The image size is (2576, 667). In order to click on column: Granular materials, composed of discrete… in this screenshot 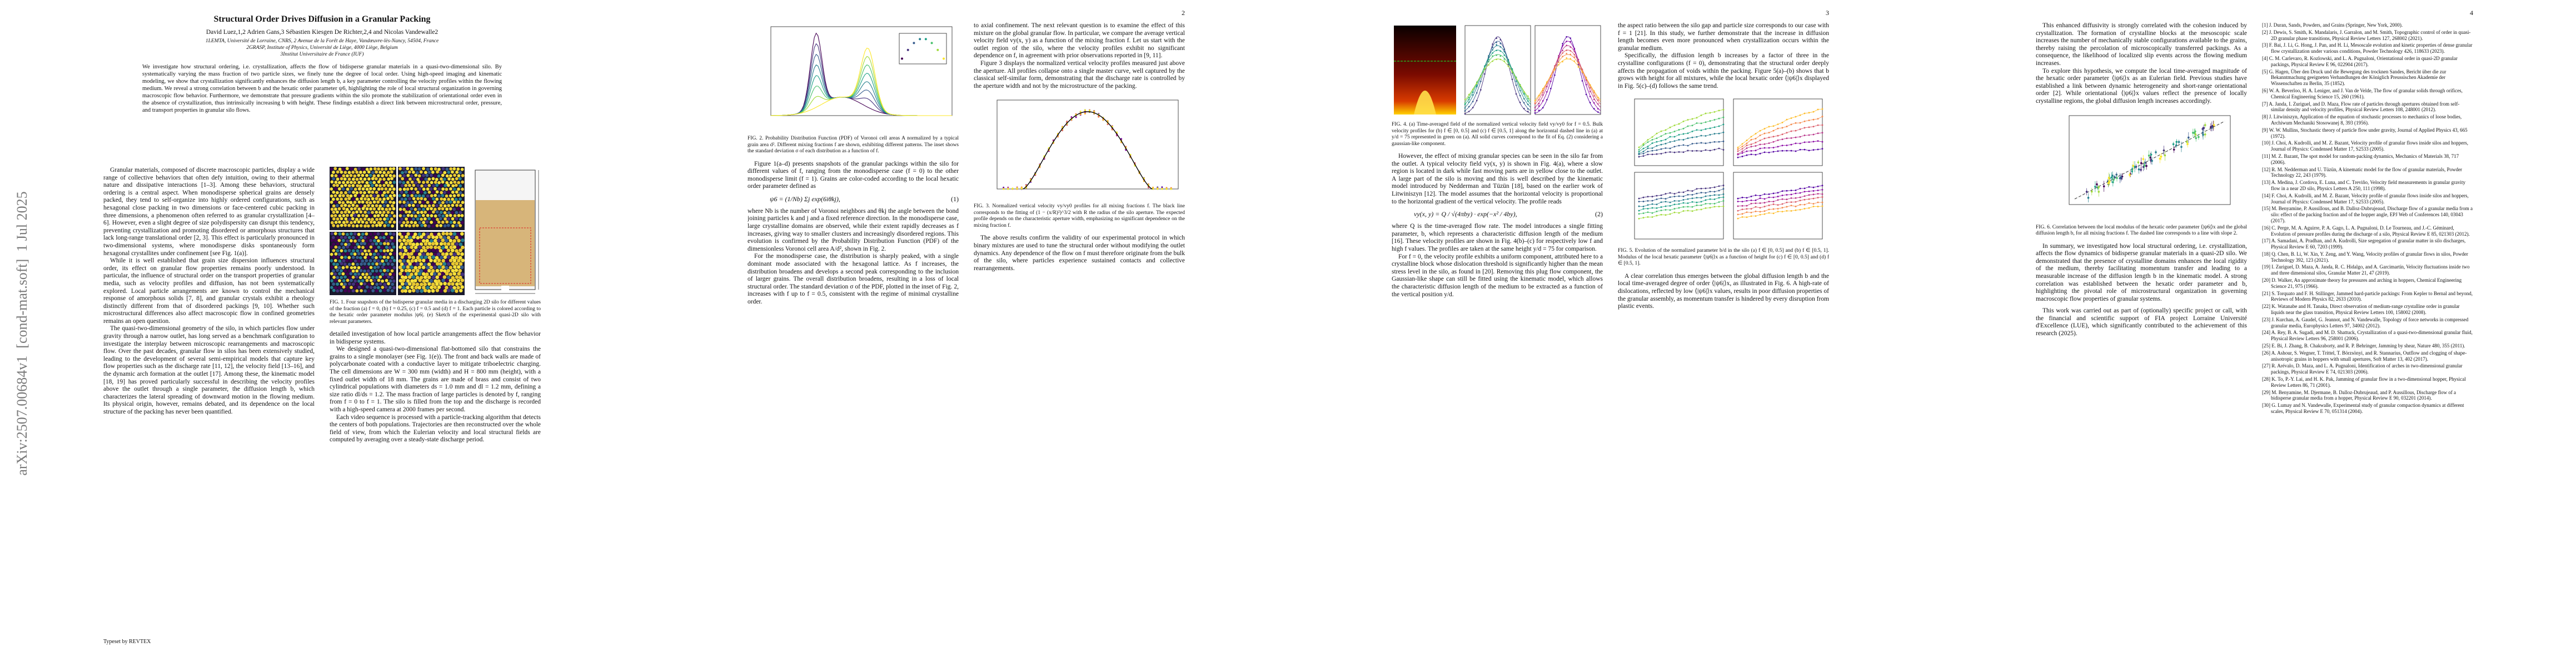, I will do `click(209, 397)`.